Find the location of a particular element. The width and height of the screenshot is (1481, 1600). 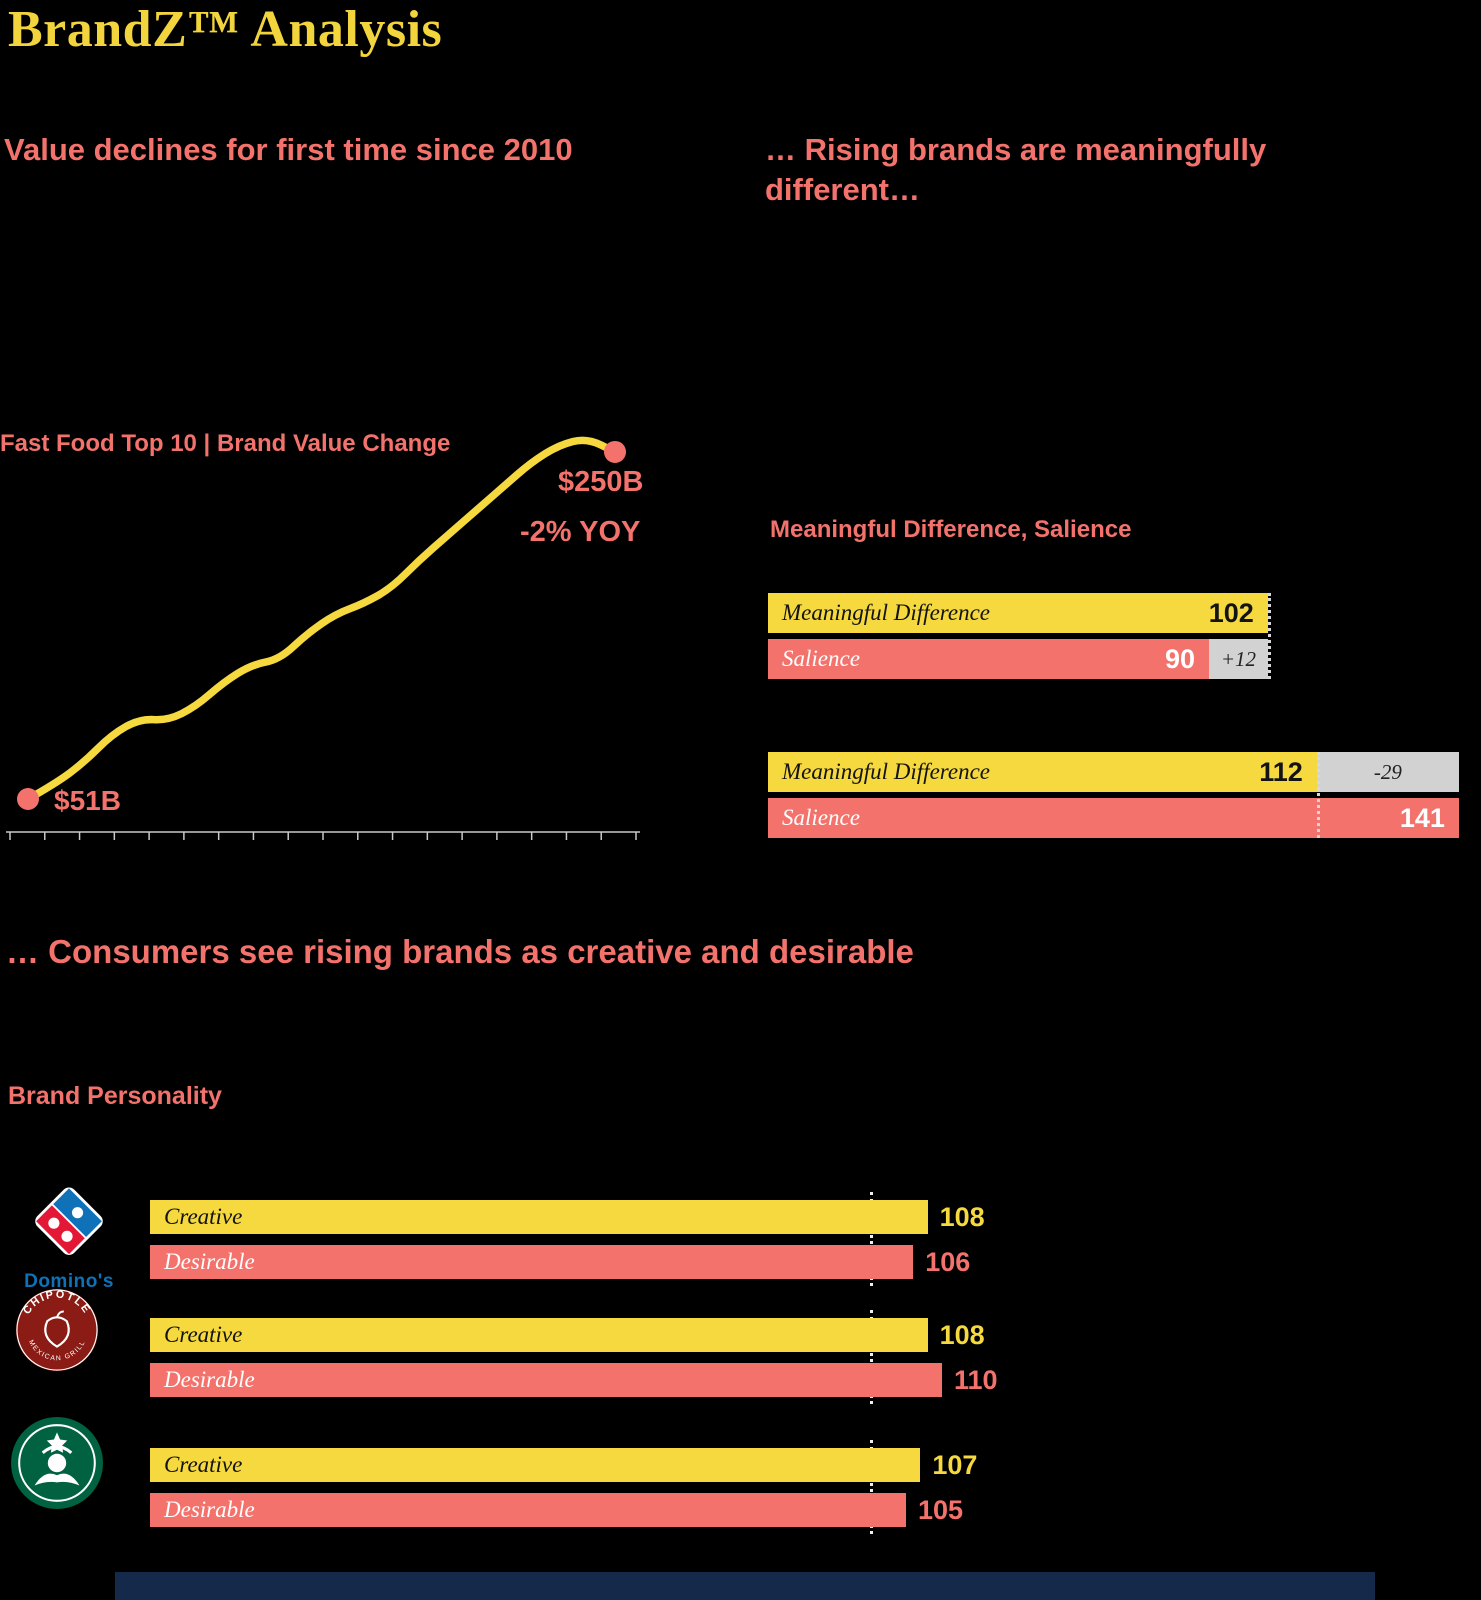

reference-line-100-chipotle is located at coordinates (871, 1357).